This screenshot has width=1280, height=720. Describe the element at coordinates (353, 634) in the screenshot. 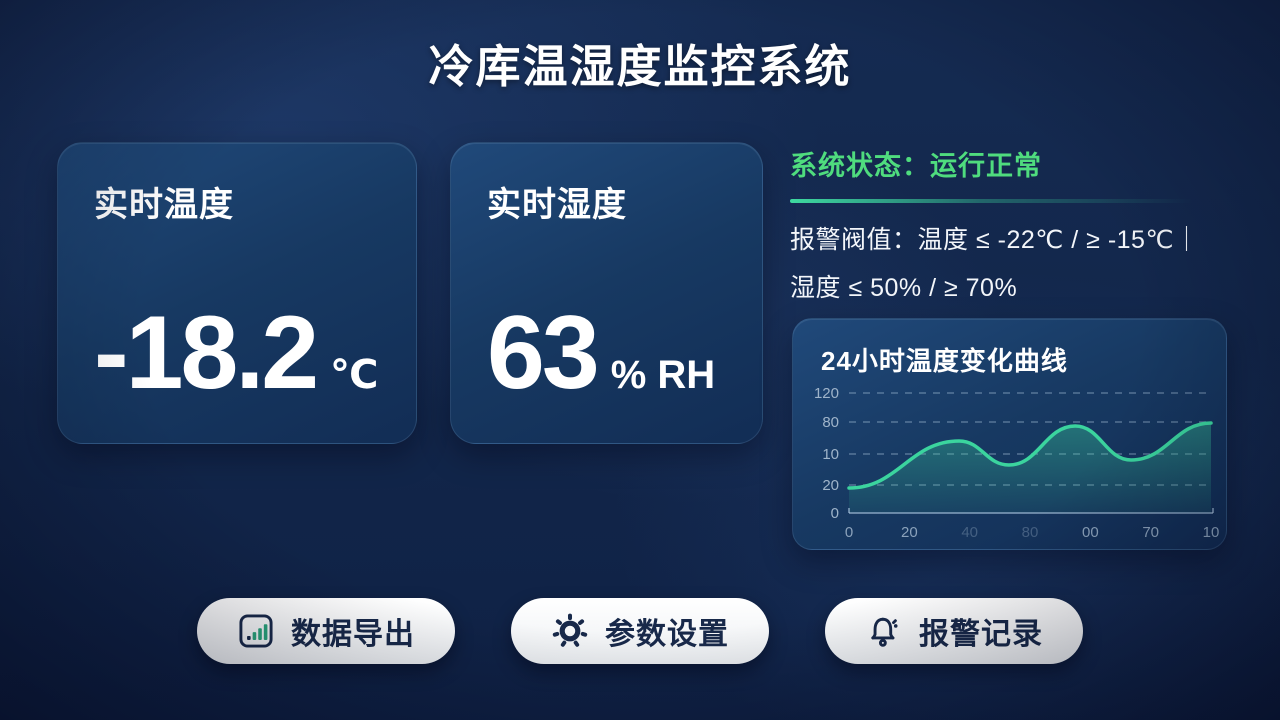

I see `data-export-label: 数据导出` at that location.